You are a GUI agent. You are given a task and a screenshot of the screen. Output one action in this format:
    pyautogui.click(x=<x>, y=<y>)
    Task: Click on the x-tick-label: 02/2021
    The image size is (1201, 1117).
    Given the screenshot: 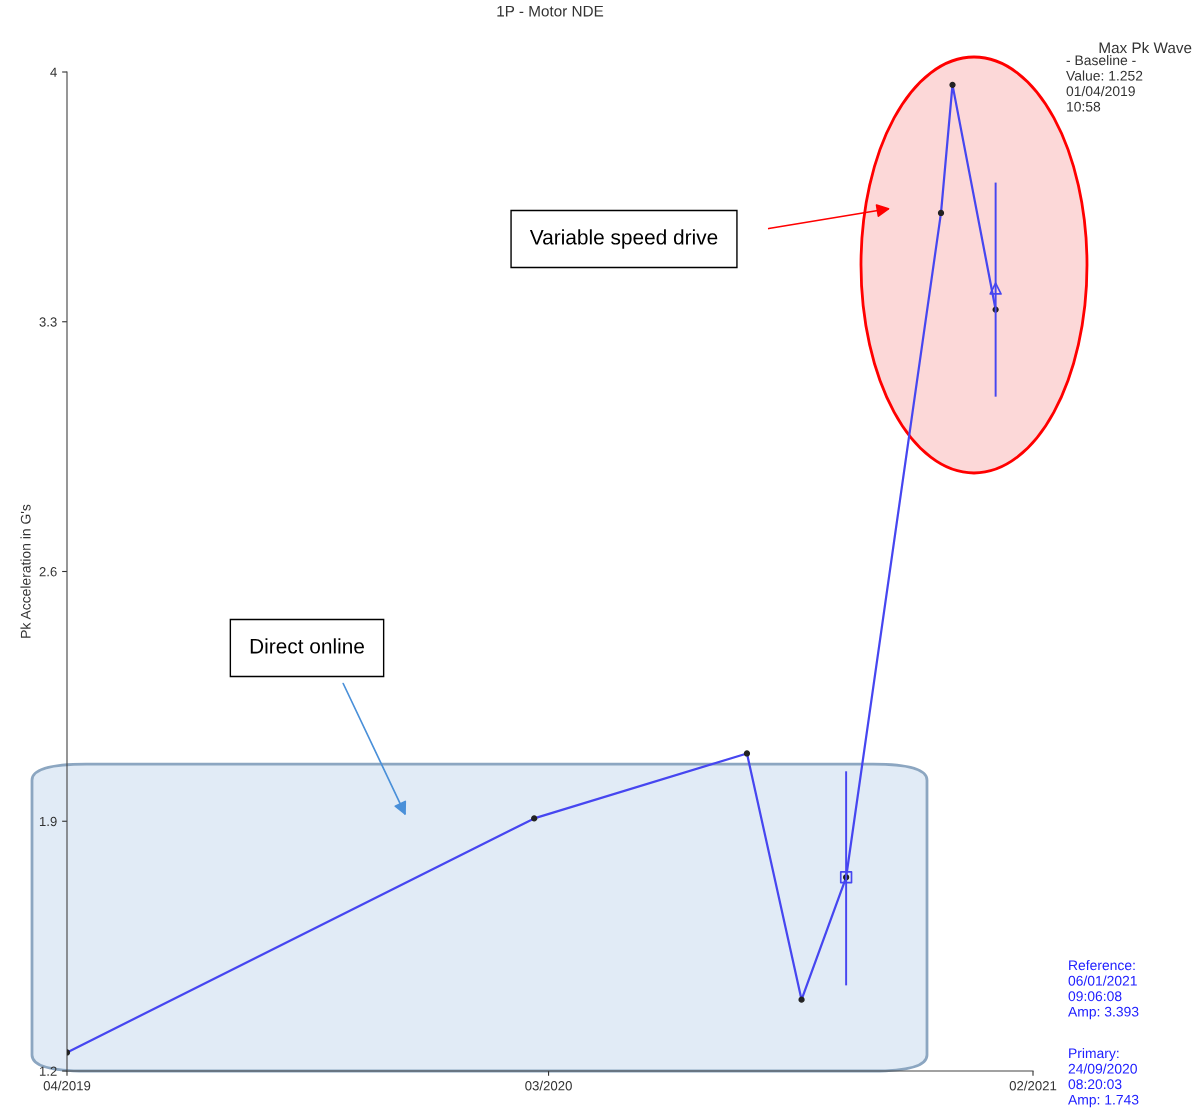 What is the action you would take?
    pyautogui.click(x=1033, y=1085)
    